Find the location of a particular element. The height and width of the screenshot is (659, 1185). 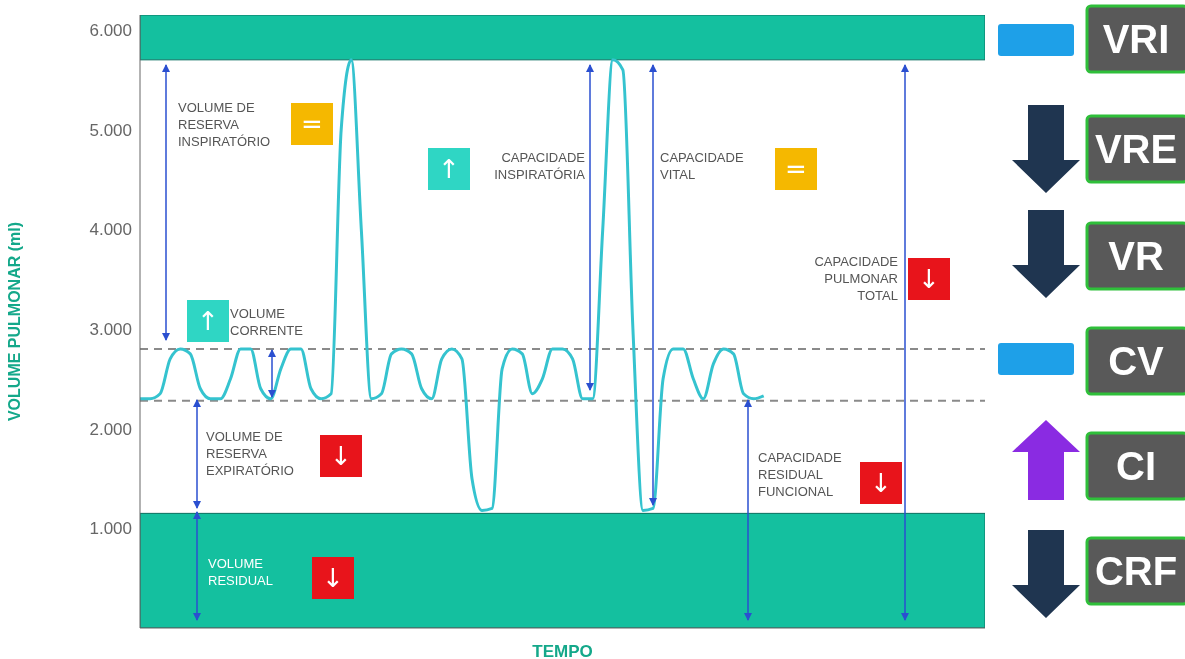

annotation: VOLUME DE RESERVA INSPIRATÓRIO is located at coordinates (224, 124).